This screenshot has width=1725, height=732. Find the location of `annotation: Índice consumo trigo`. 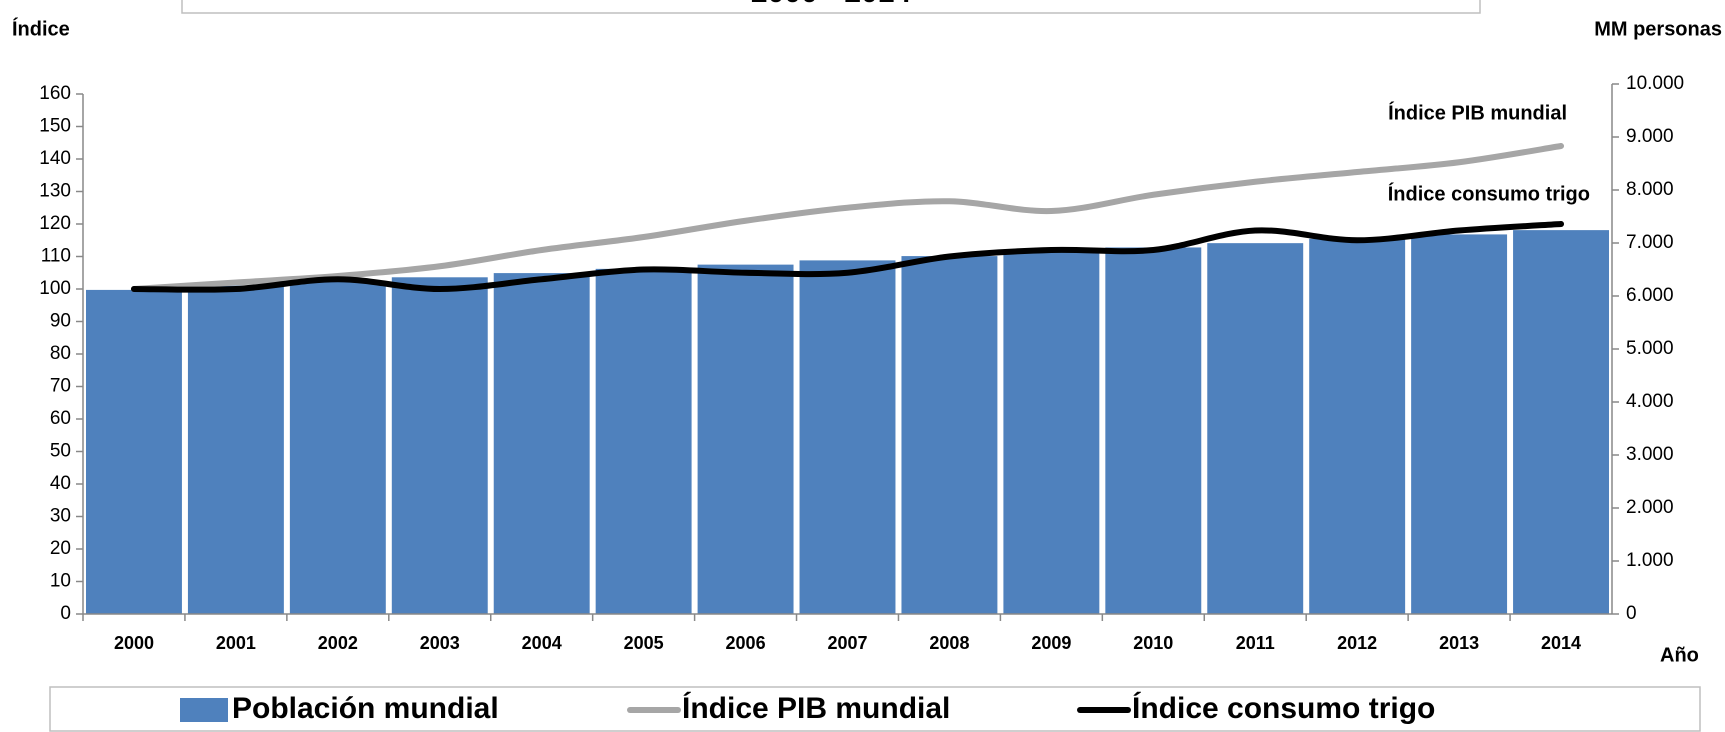

annotation: Índice consumo trigo is located at coordinates (1489, 193).